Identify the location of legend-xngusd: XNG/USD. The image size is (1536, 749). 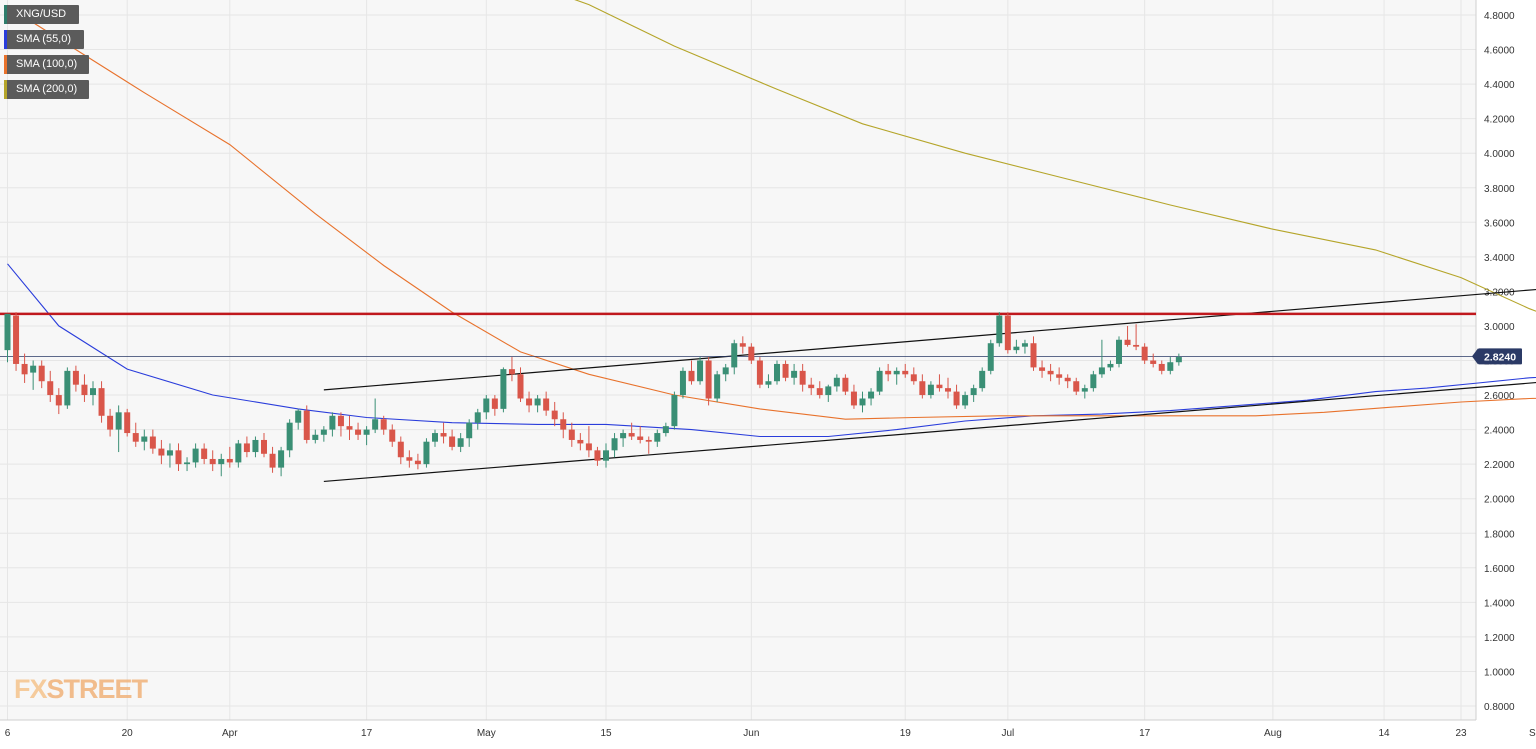
(41, 14).